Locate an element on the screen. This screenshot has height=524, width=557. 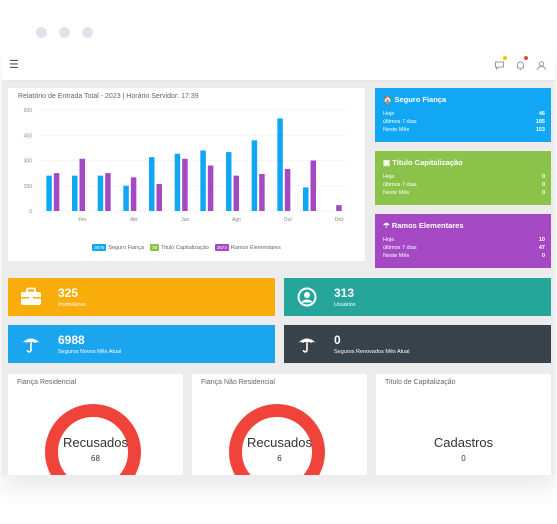
card-label: Imobiliárias is located at coordinates (72, 305).